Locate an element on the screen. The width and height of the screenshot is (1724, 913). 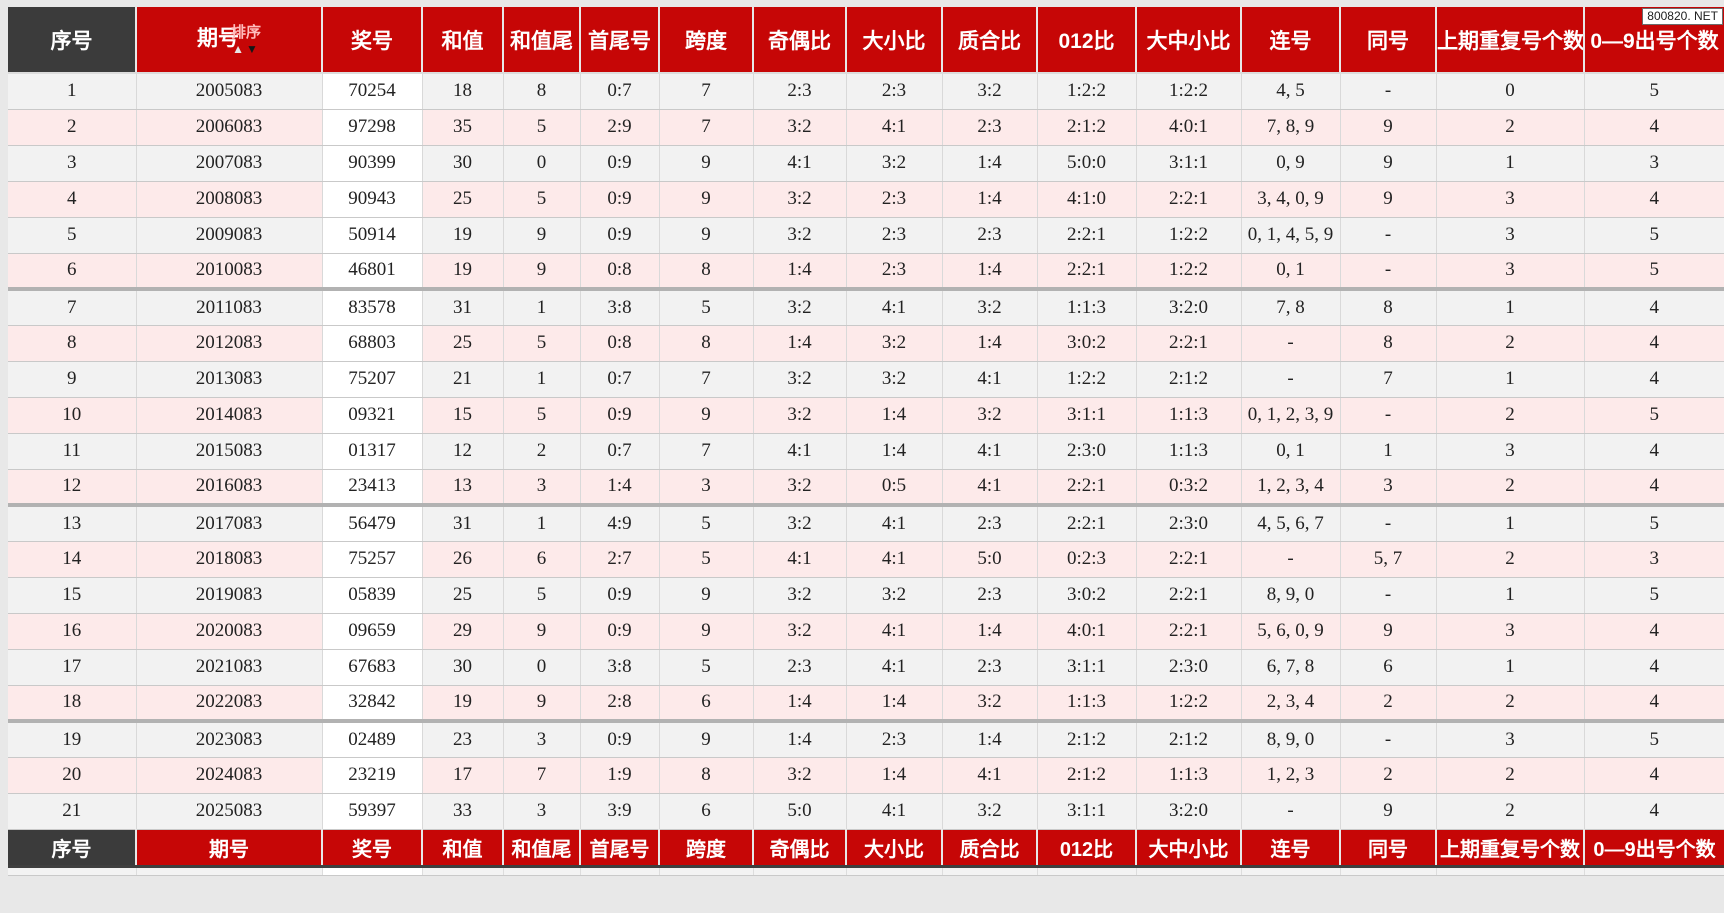
cell-prime-composite-ratio: 4:1 is located at coordinates (990, 379).